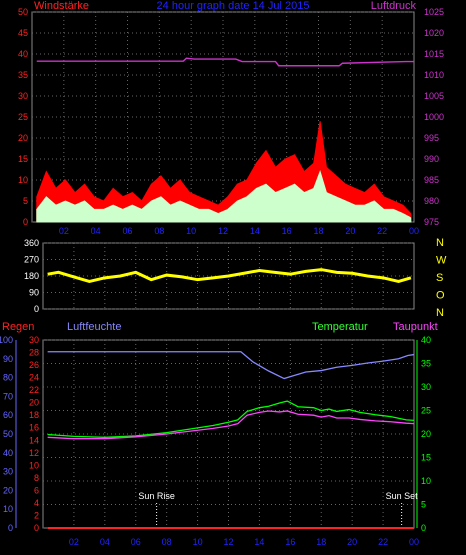 The image size is (466, 555). I want to click on time-tick-label: 20, so click(350, 231).